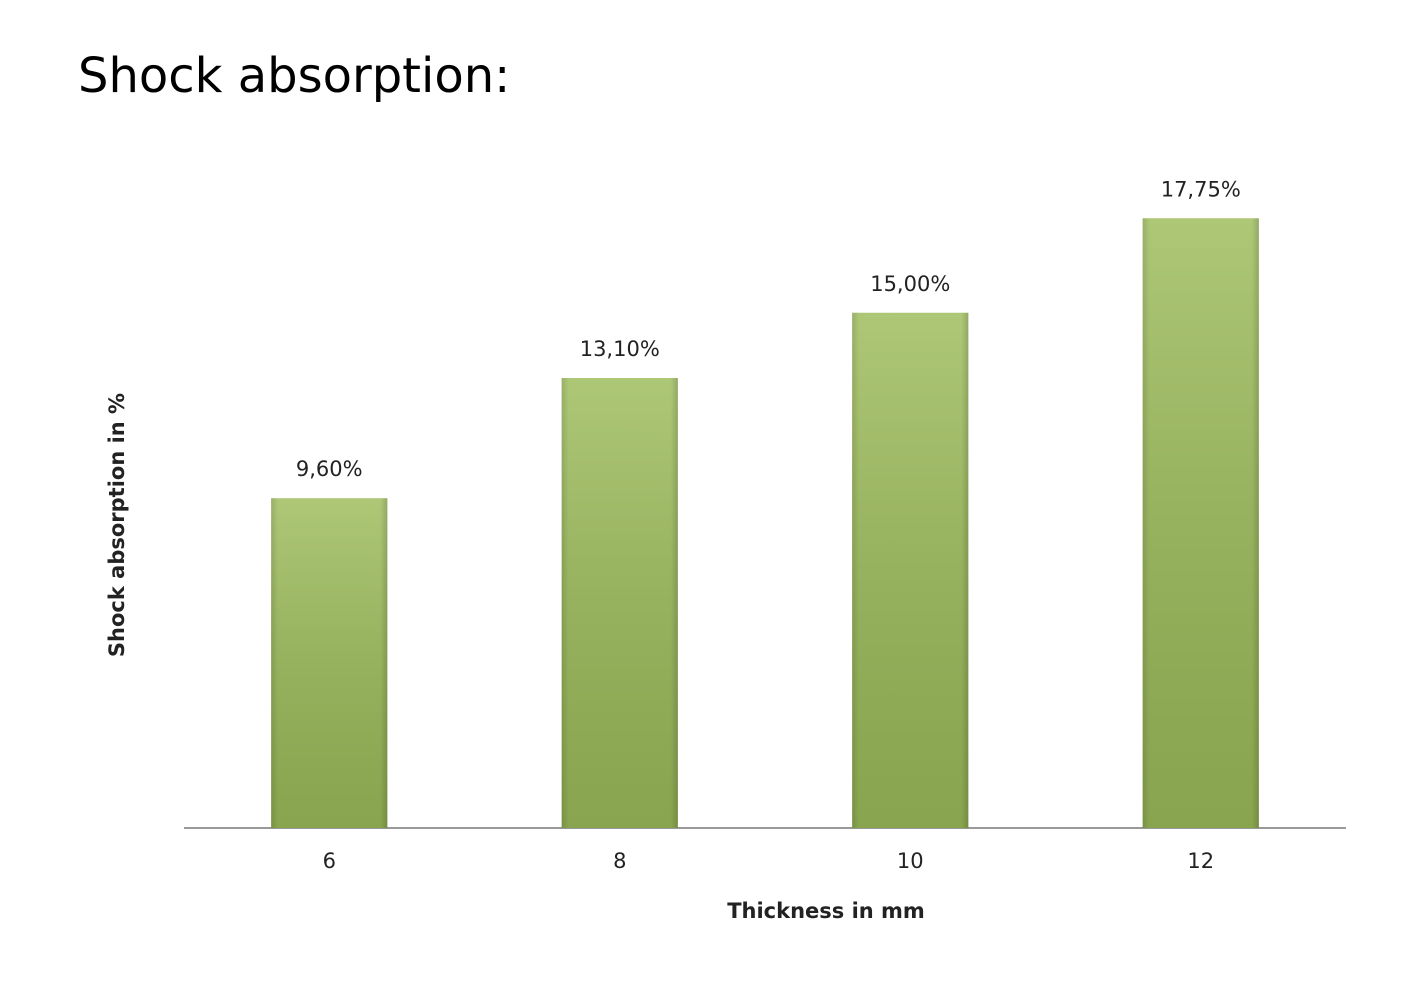 The image size is (1418, 986). I want to click on x-tick-label: 6, so click(329, 861).